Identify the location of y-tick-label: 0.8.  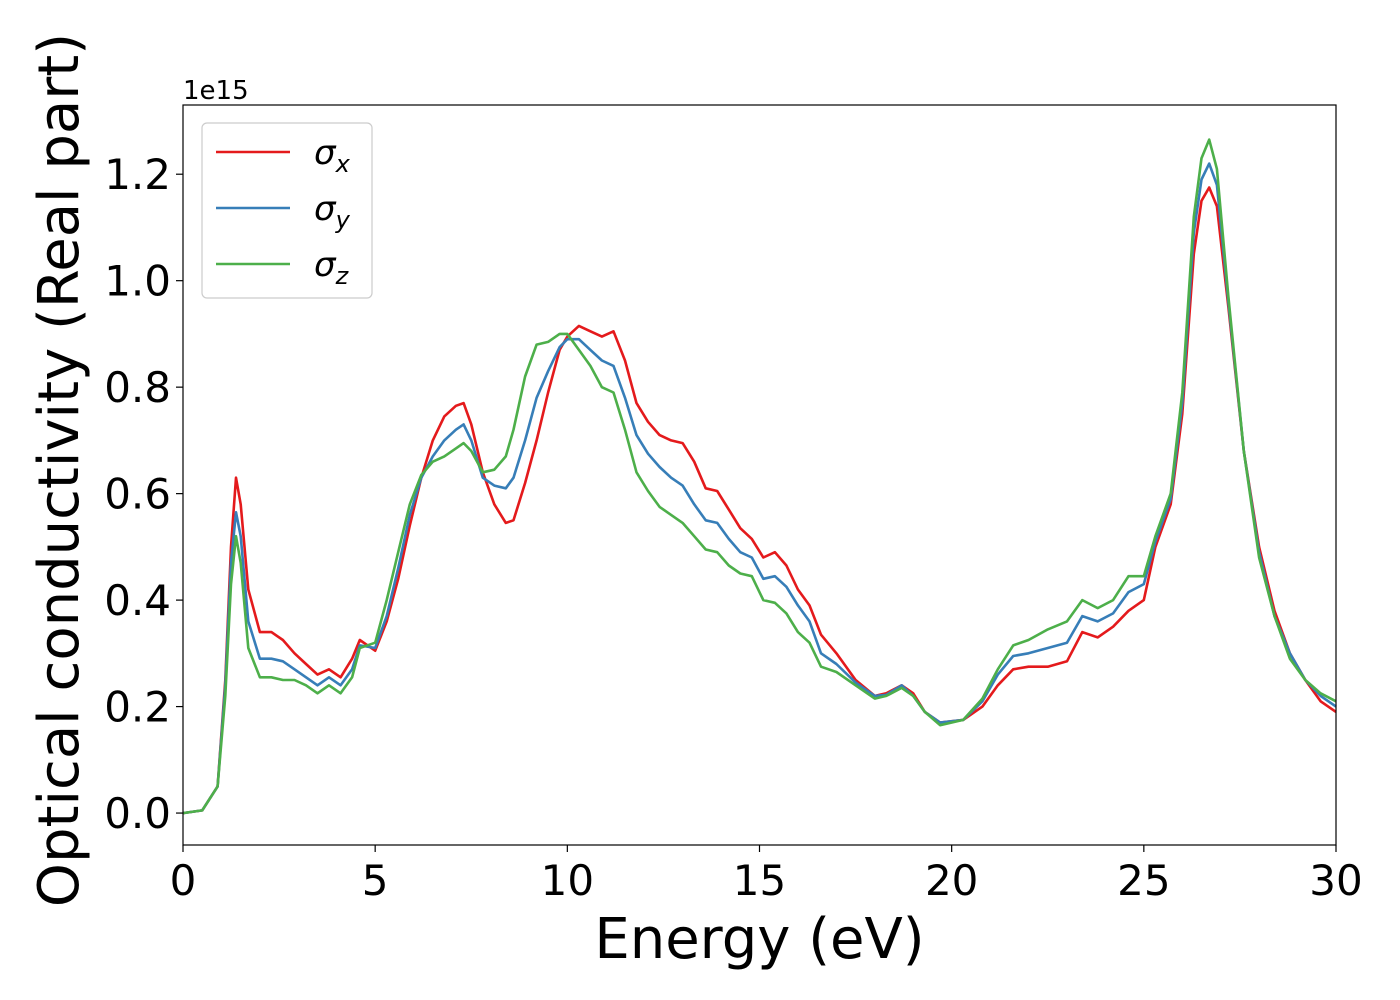
(137, 387).